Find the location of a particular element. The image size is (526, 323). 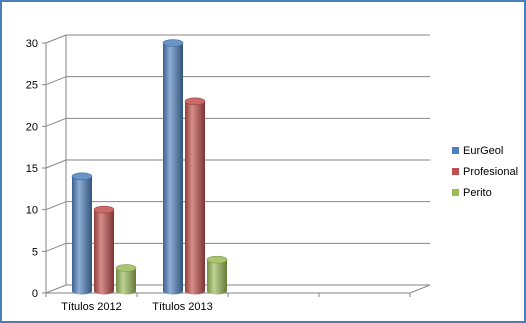

y-tick-label: 20 is located at coordinates (32, 127).